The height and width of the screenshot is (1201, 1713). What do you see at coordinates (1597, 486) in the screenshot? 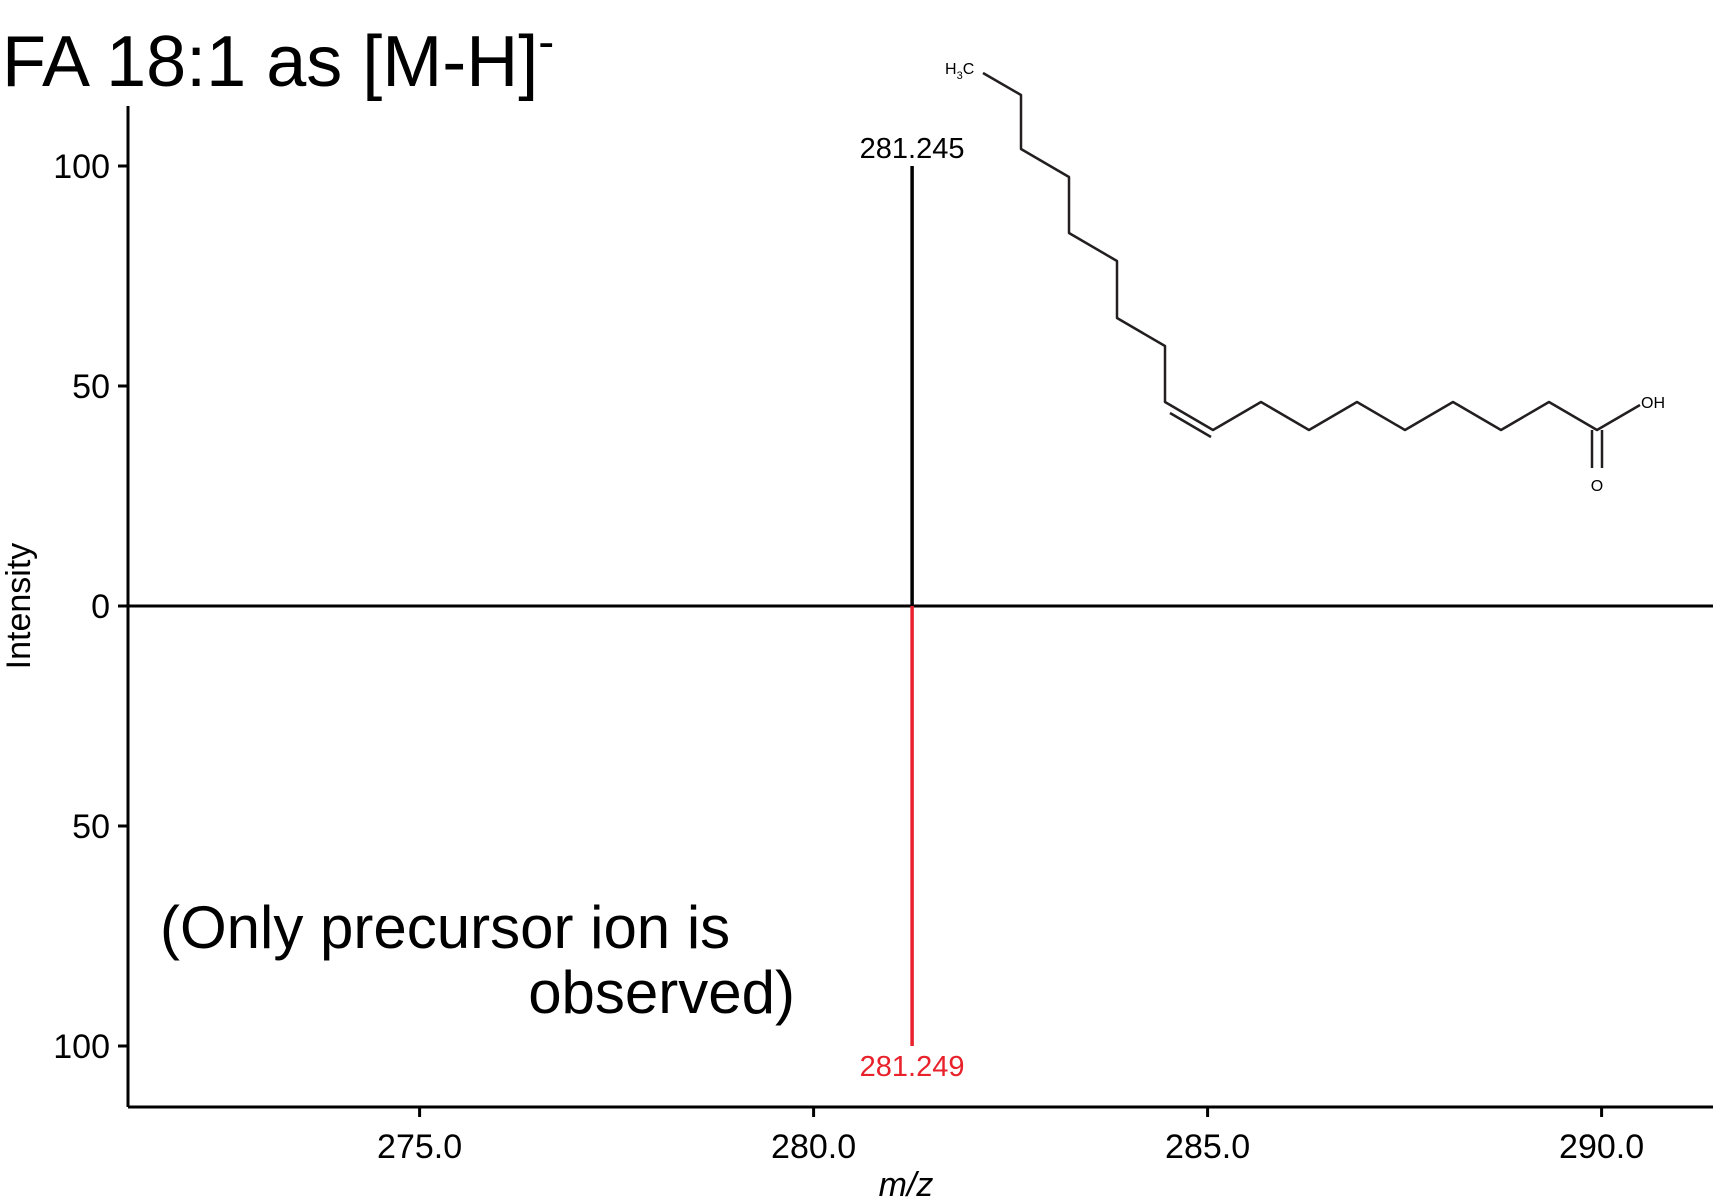
I see `carbonyl-oxygen-label: O` at bounding box center [1597, 486].